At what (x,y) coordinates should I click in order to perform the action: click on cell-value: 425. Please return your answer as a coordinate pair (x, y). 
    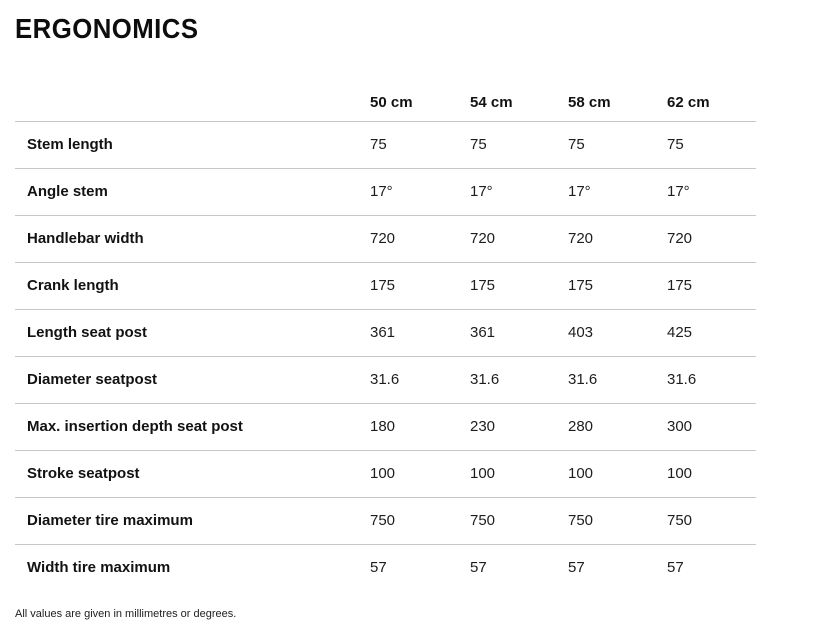
    Looking at the image, I should click on (711, 333).